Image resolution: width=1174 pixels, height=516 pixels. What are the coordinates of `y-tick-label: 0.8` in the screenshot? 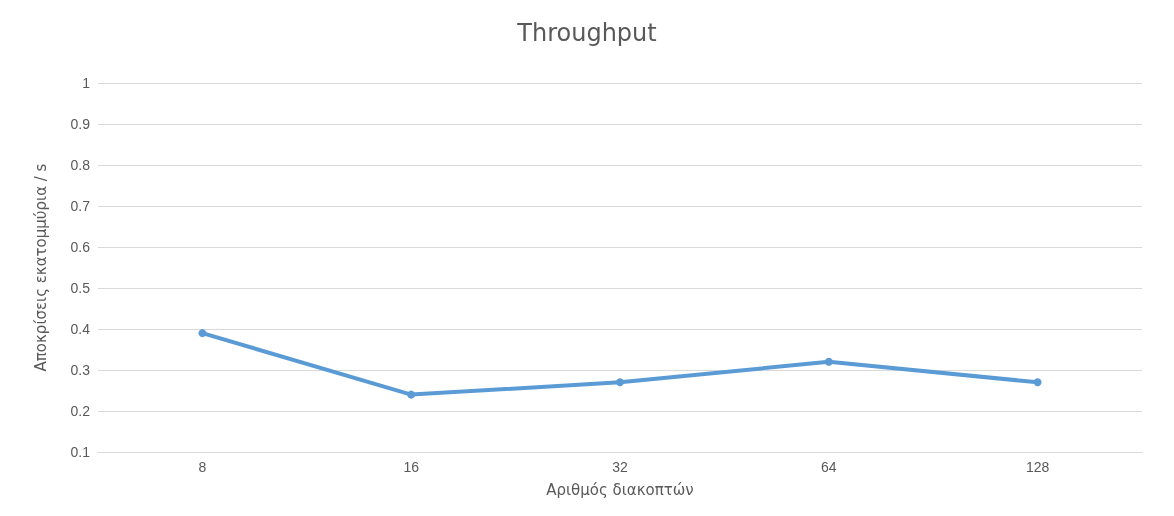 It's located at (80, 165).